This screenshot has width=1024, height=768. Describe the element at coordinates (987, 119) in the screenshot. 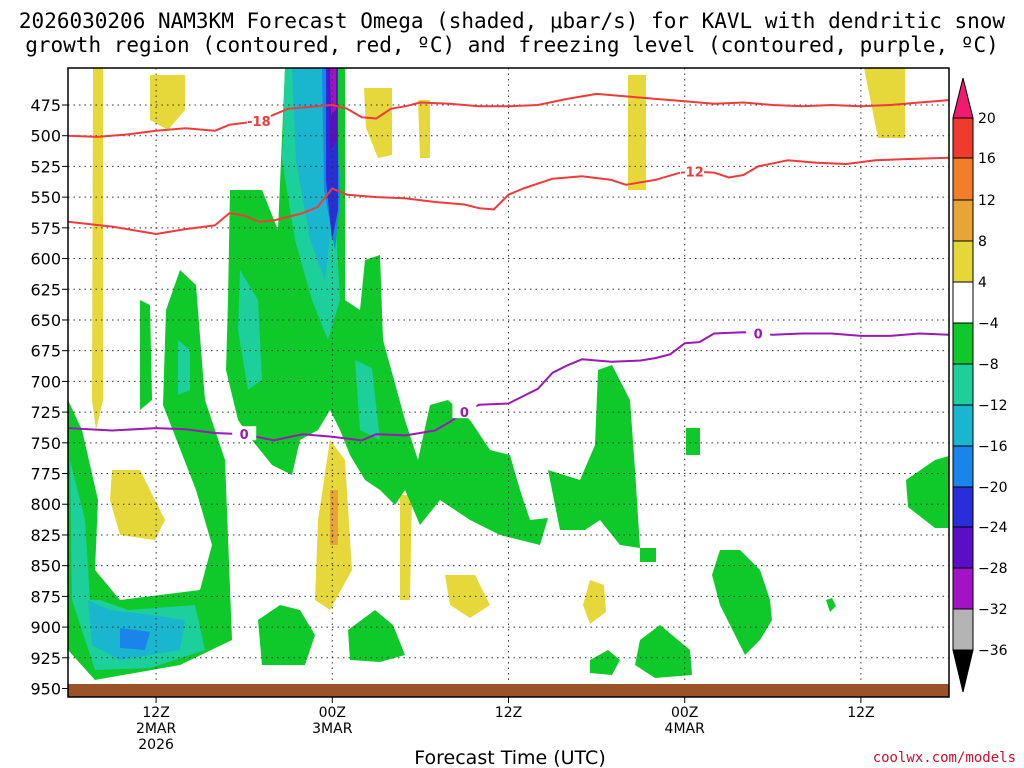

I see `colorbar-level-label: 20` at that location.